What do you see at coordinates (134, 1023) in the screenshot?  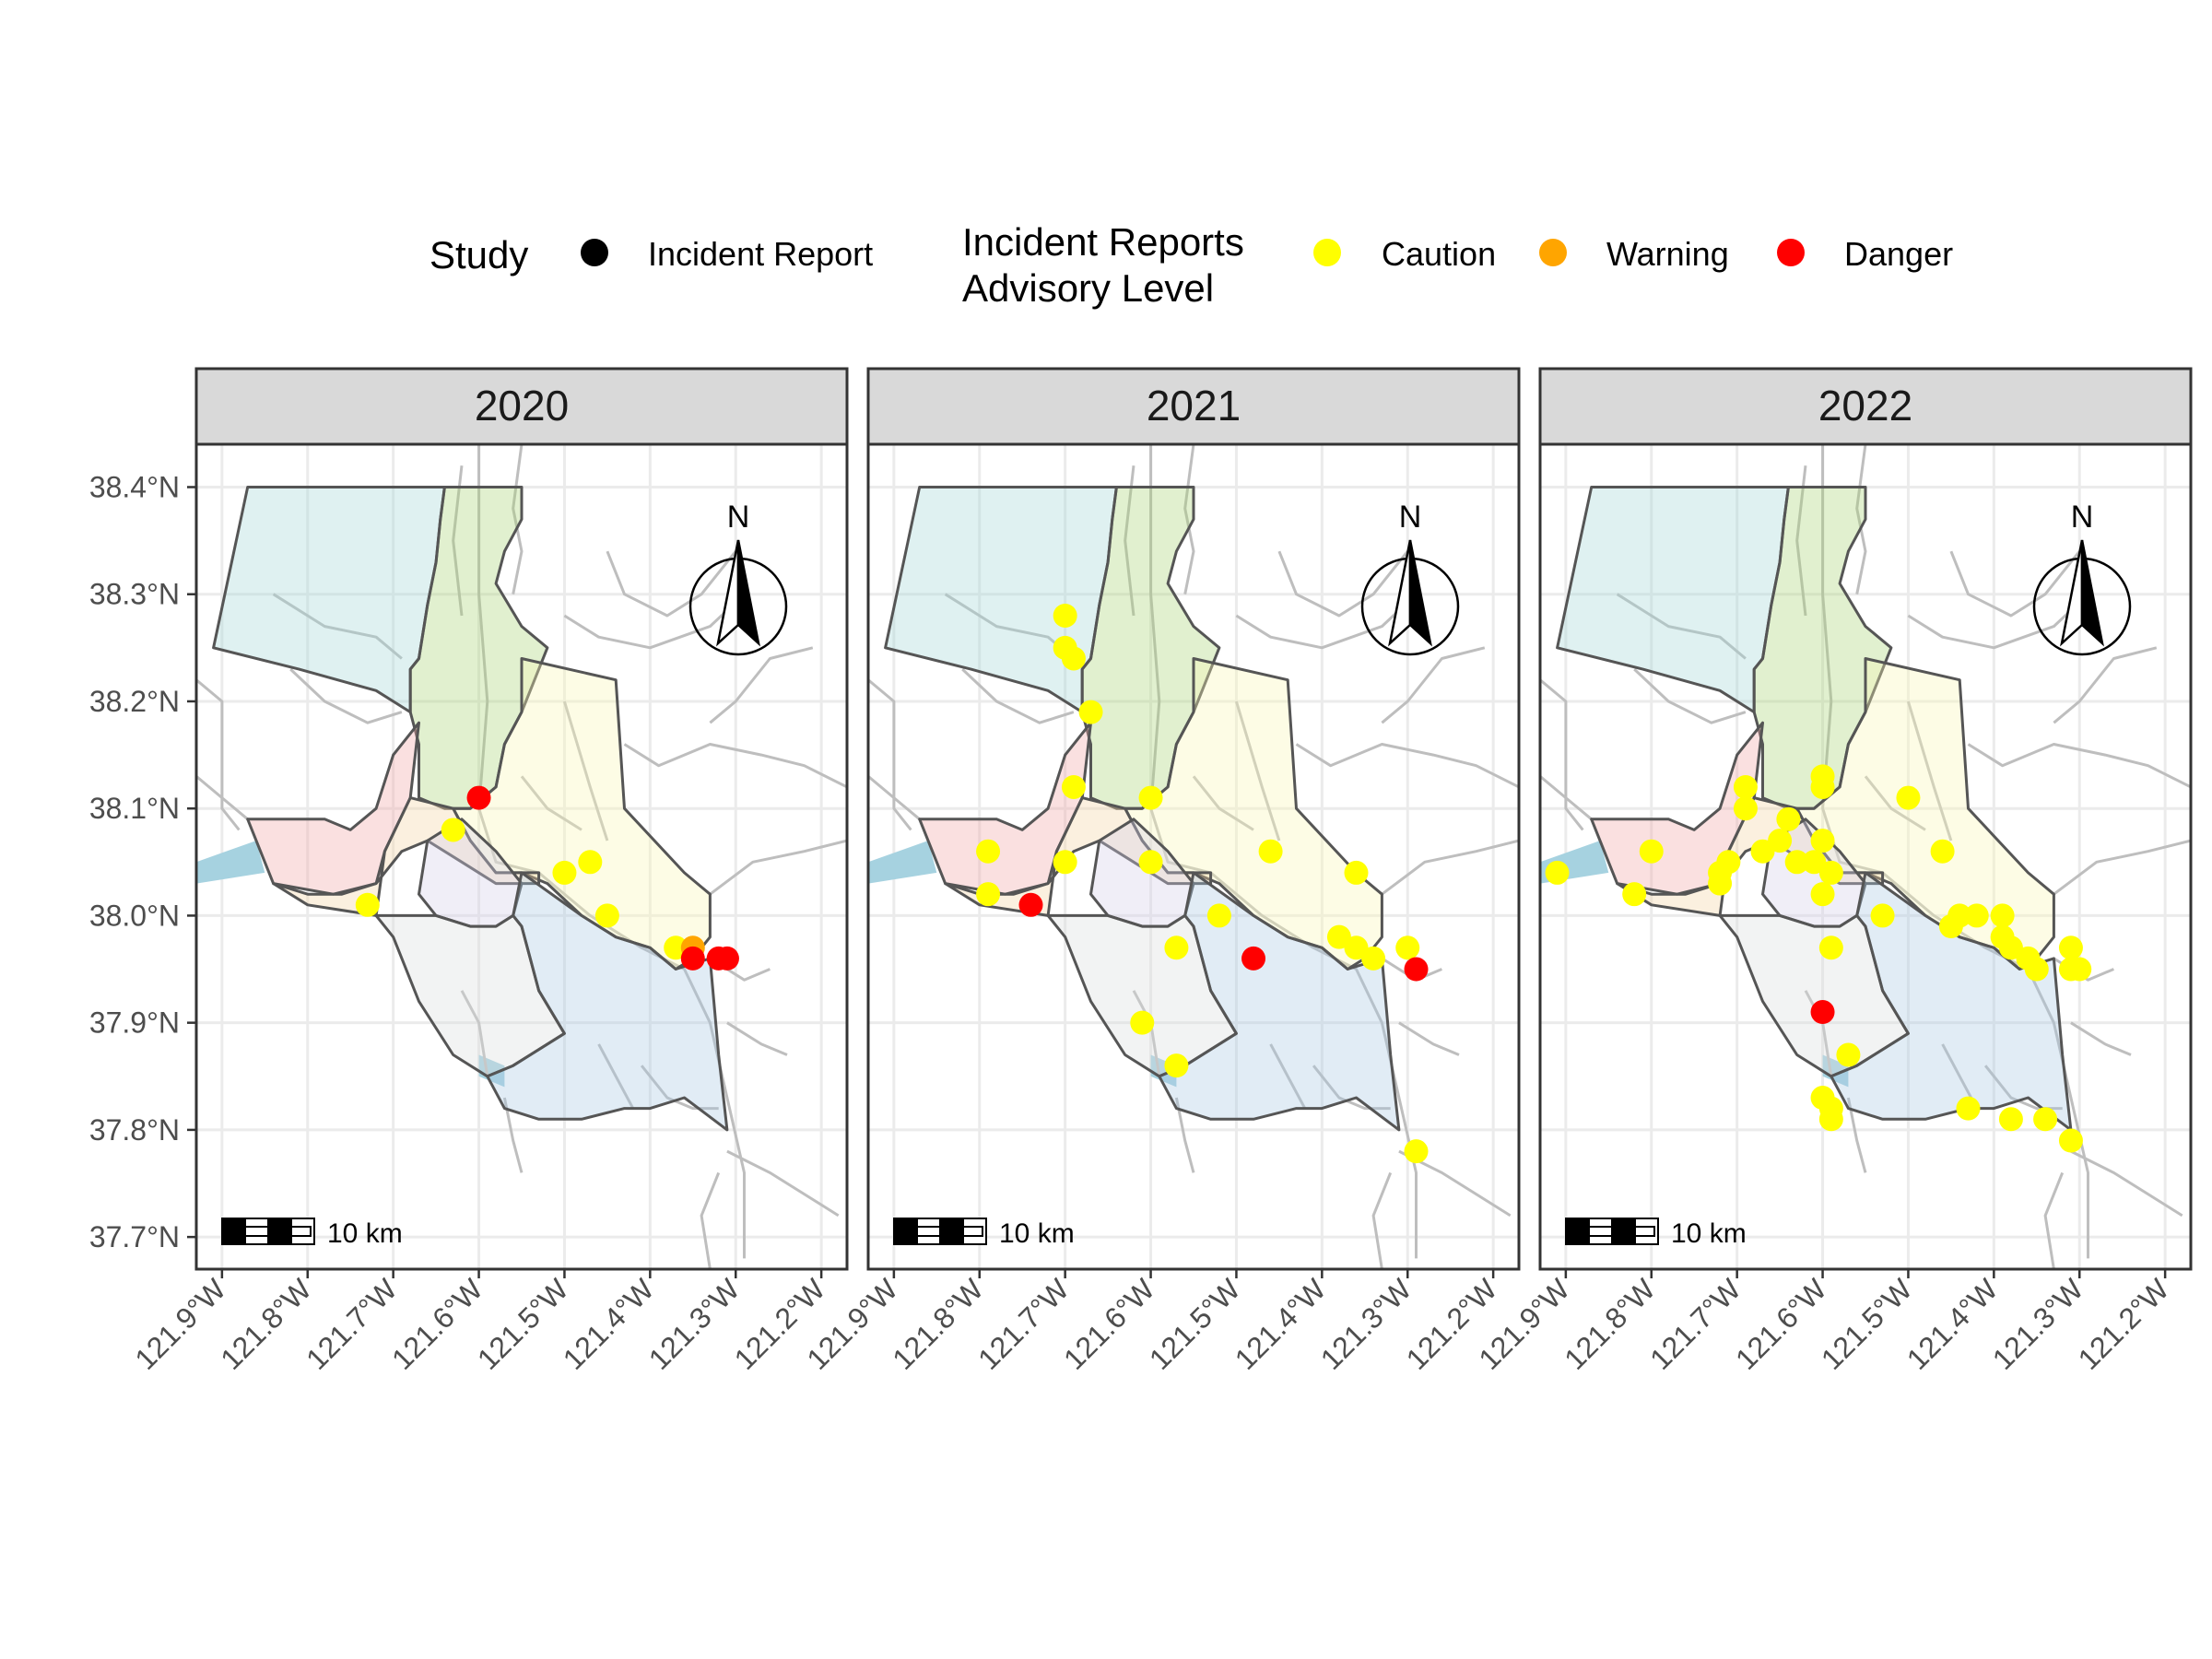 I see `y-tick-label: 37.9°N` at bounding box center [134, 1023].